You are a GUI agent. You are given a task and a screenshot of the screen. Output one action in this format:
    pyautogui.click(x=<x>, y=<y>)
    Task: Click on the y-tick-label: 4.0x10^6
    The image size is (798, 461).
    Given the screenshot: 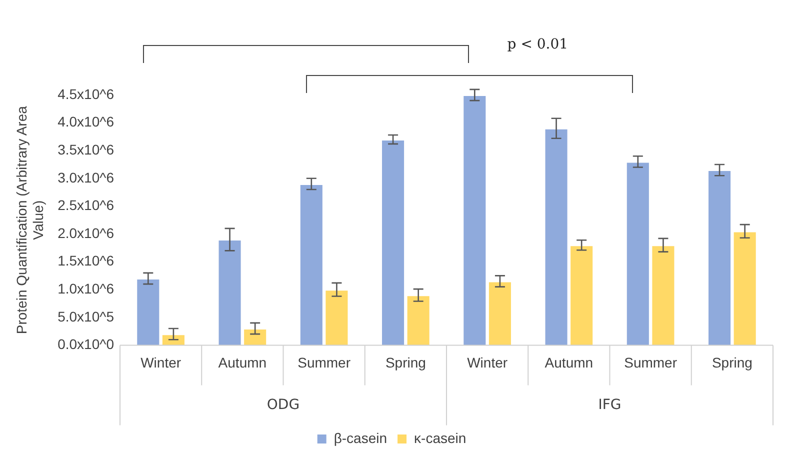 What is the action you would take?
    pyautogui.click(x=86, y=122)
    